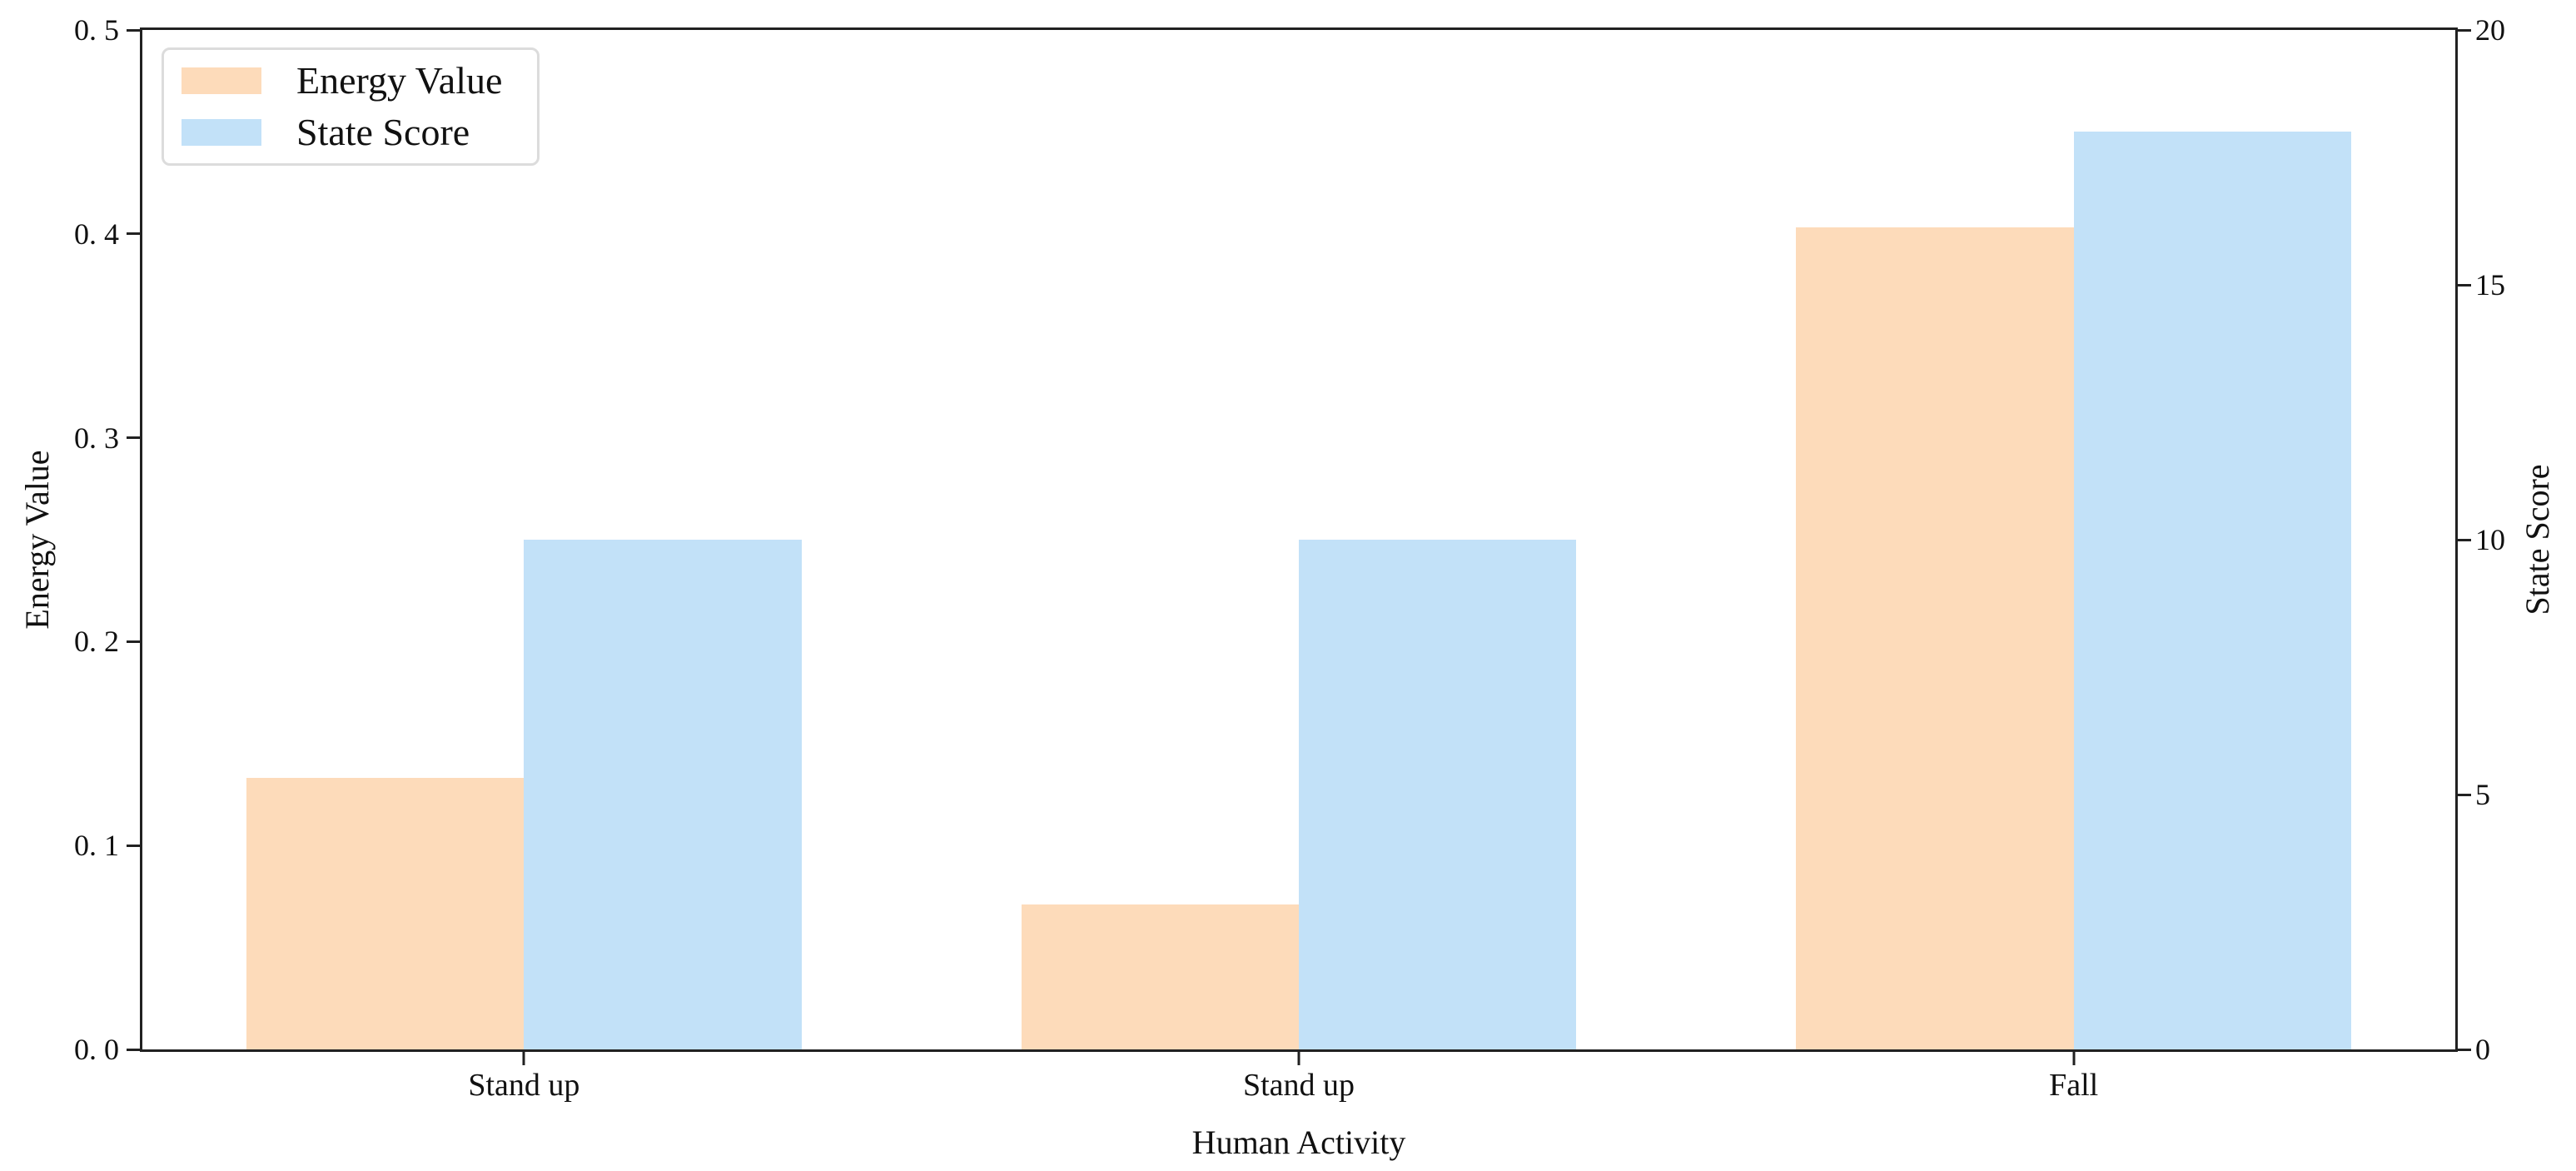 This screenshot has width=2576, height=1171. What do you see at coordinates (2490, 30) in the screenshot?
I see `y-tick-label-right: 20` at bounding box center [2490, 30].